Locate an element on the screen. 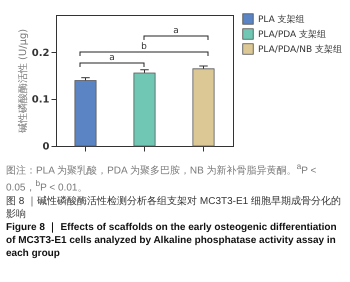 The width and height of the screenshot is (350, 282). legend-label: PLA/PDA 支架组 is located at coordinates (292, 34).